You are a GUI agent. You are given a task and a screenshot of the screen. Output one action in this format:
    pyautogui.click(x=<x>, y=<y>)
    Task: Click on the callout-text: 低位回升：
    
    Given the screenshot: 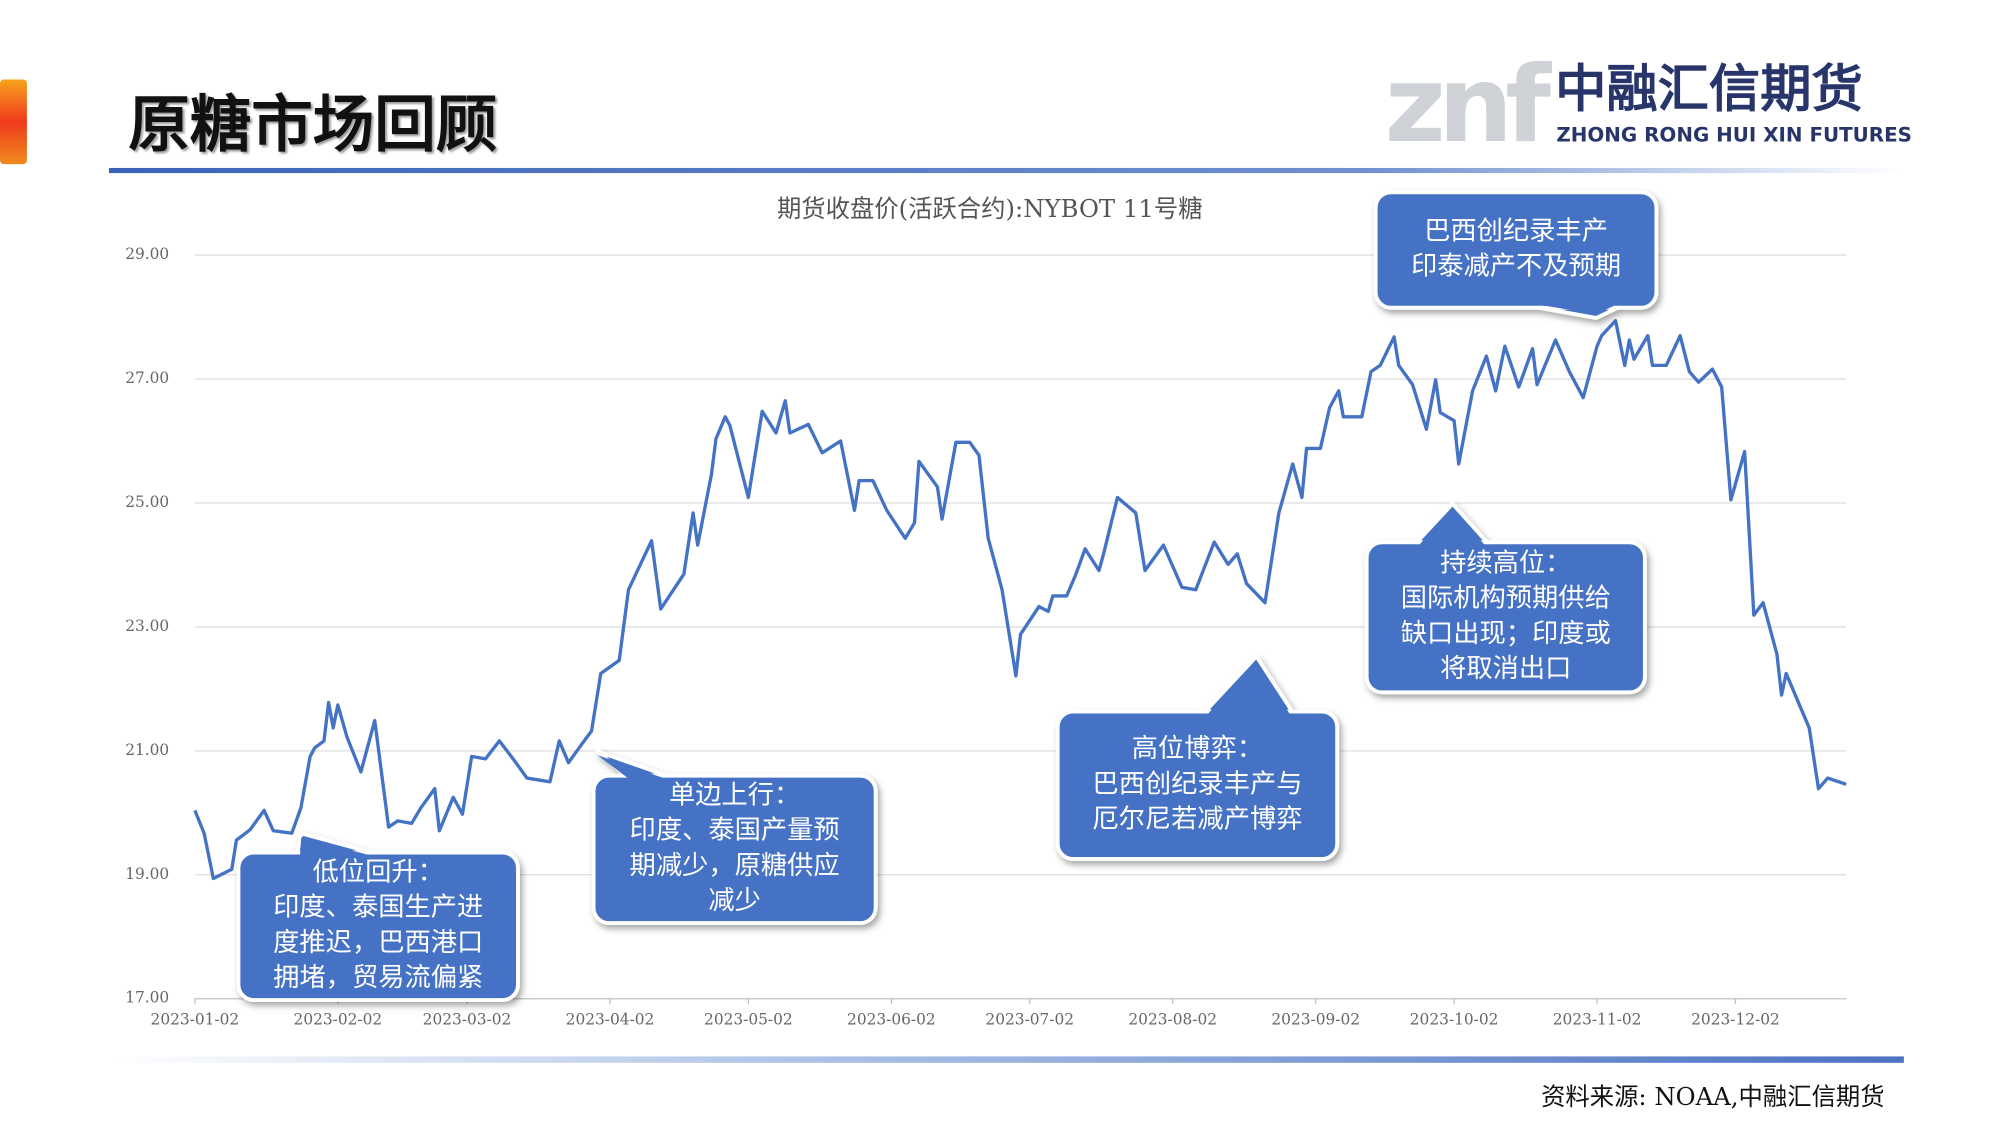 What is the action you would take?
    pyautogui.click(x=378, y=872)
    